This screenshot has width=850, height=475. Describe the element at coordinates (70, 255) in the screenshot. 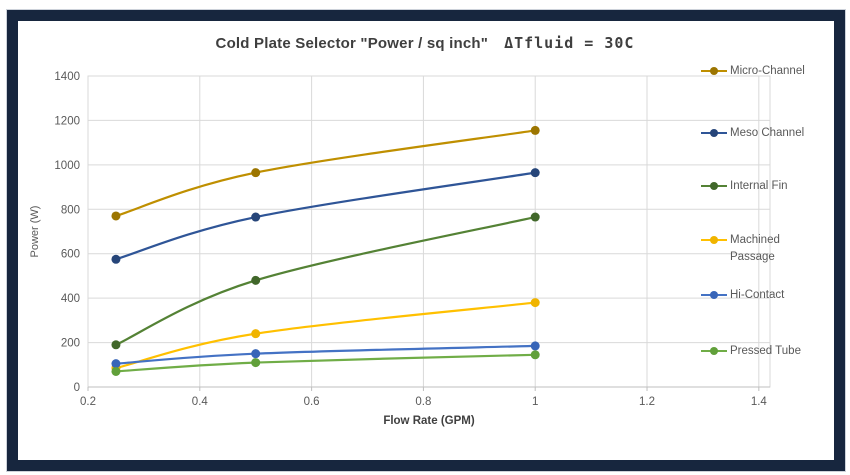

I see `y-tick-label-600: 600` at that location.